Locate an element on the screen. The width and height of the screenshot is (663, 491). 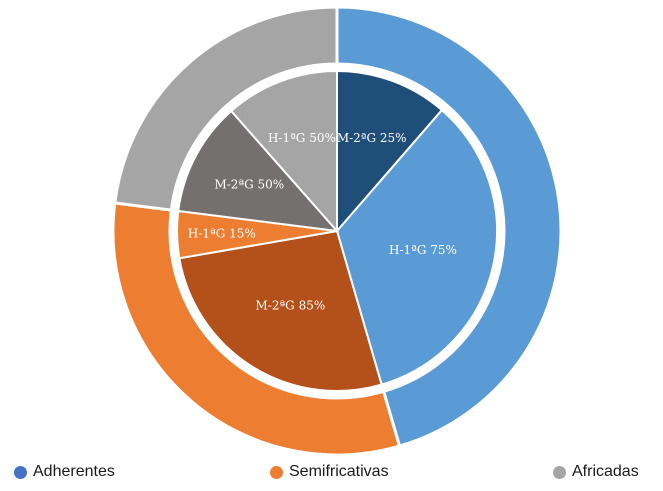
legend-label: Africadas is located at coordinates (605, 471).